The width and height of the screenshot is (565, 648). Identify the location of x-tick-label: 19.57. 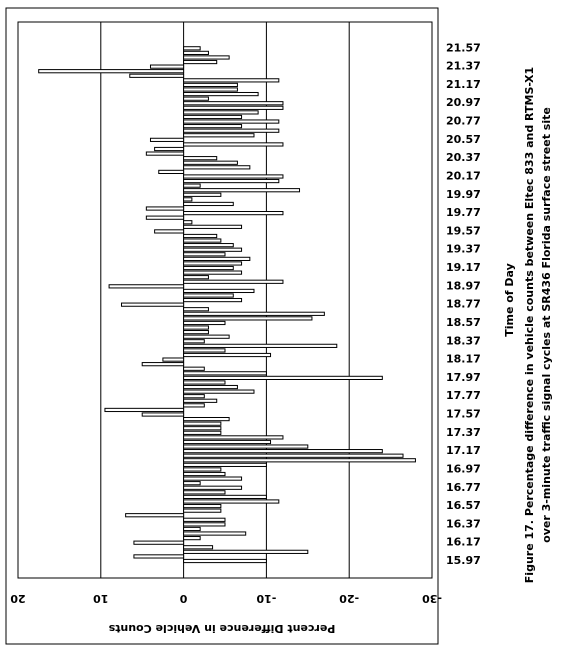
(463, 230).